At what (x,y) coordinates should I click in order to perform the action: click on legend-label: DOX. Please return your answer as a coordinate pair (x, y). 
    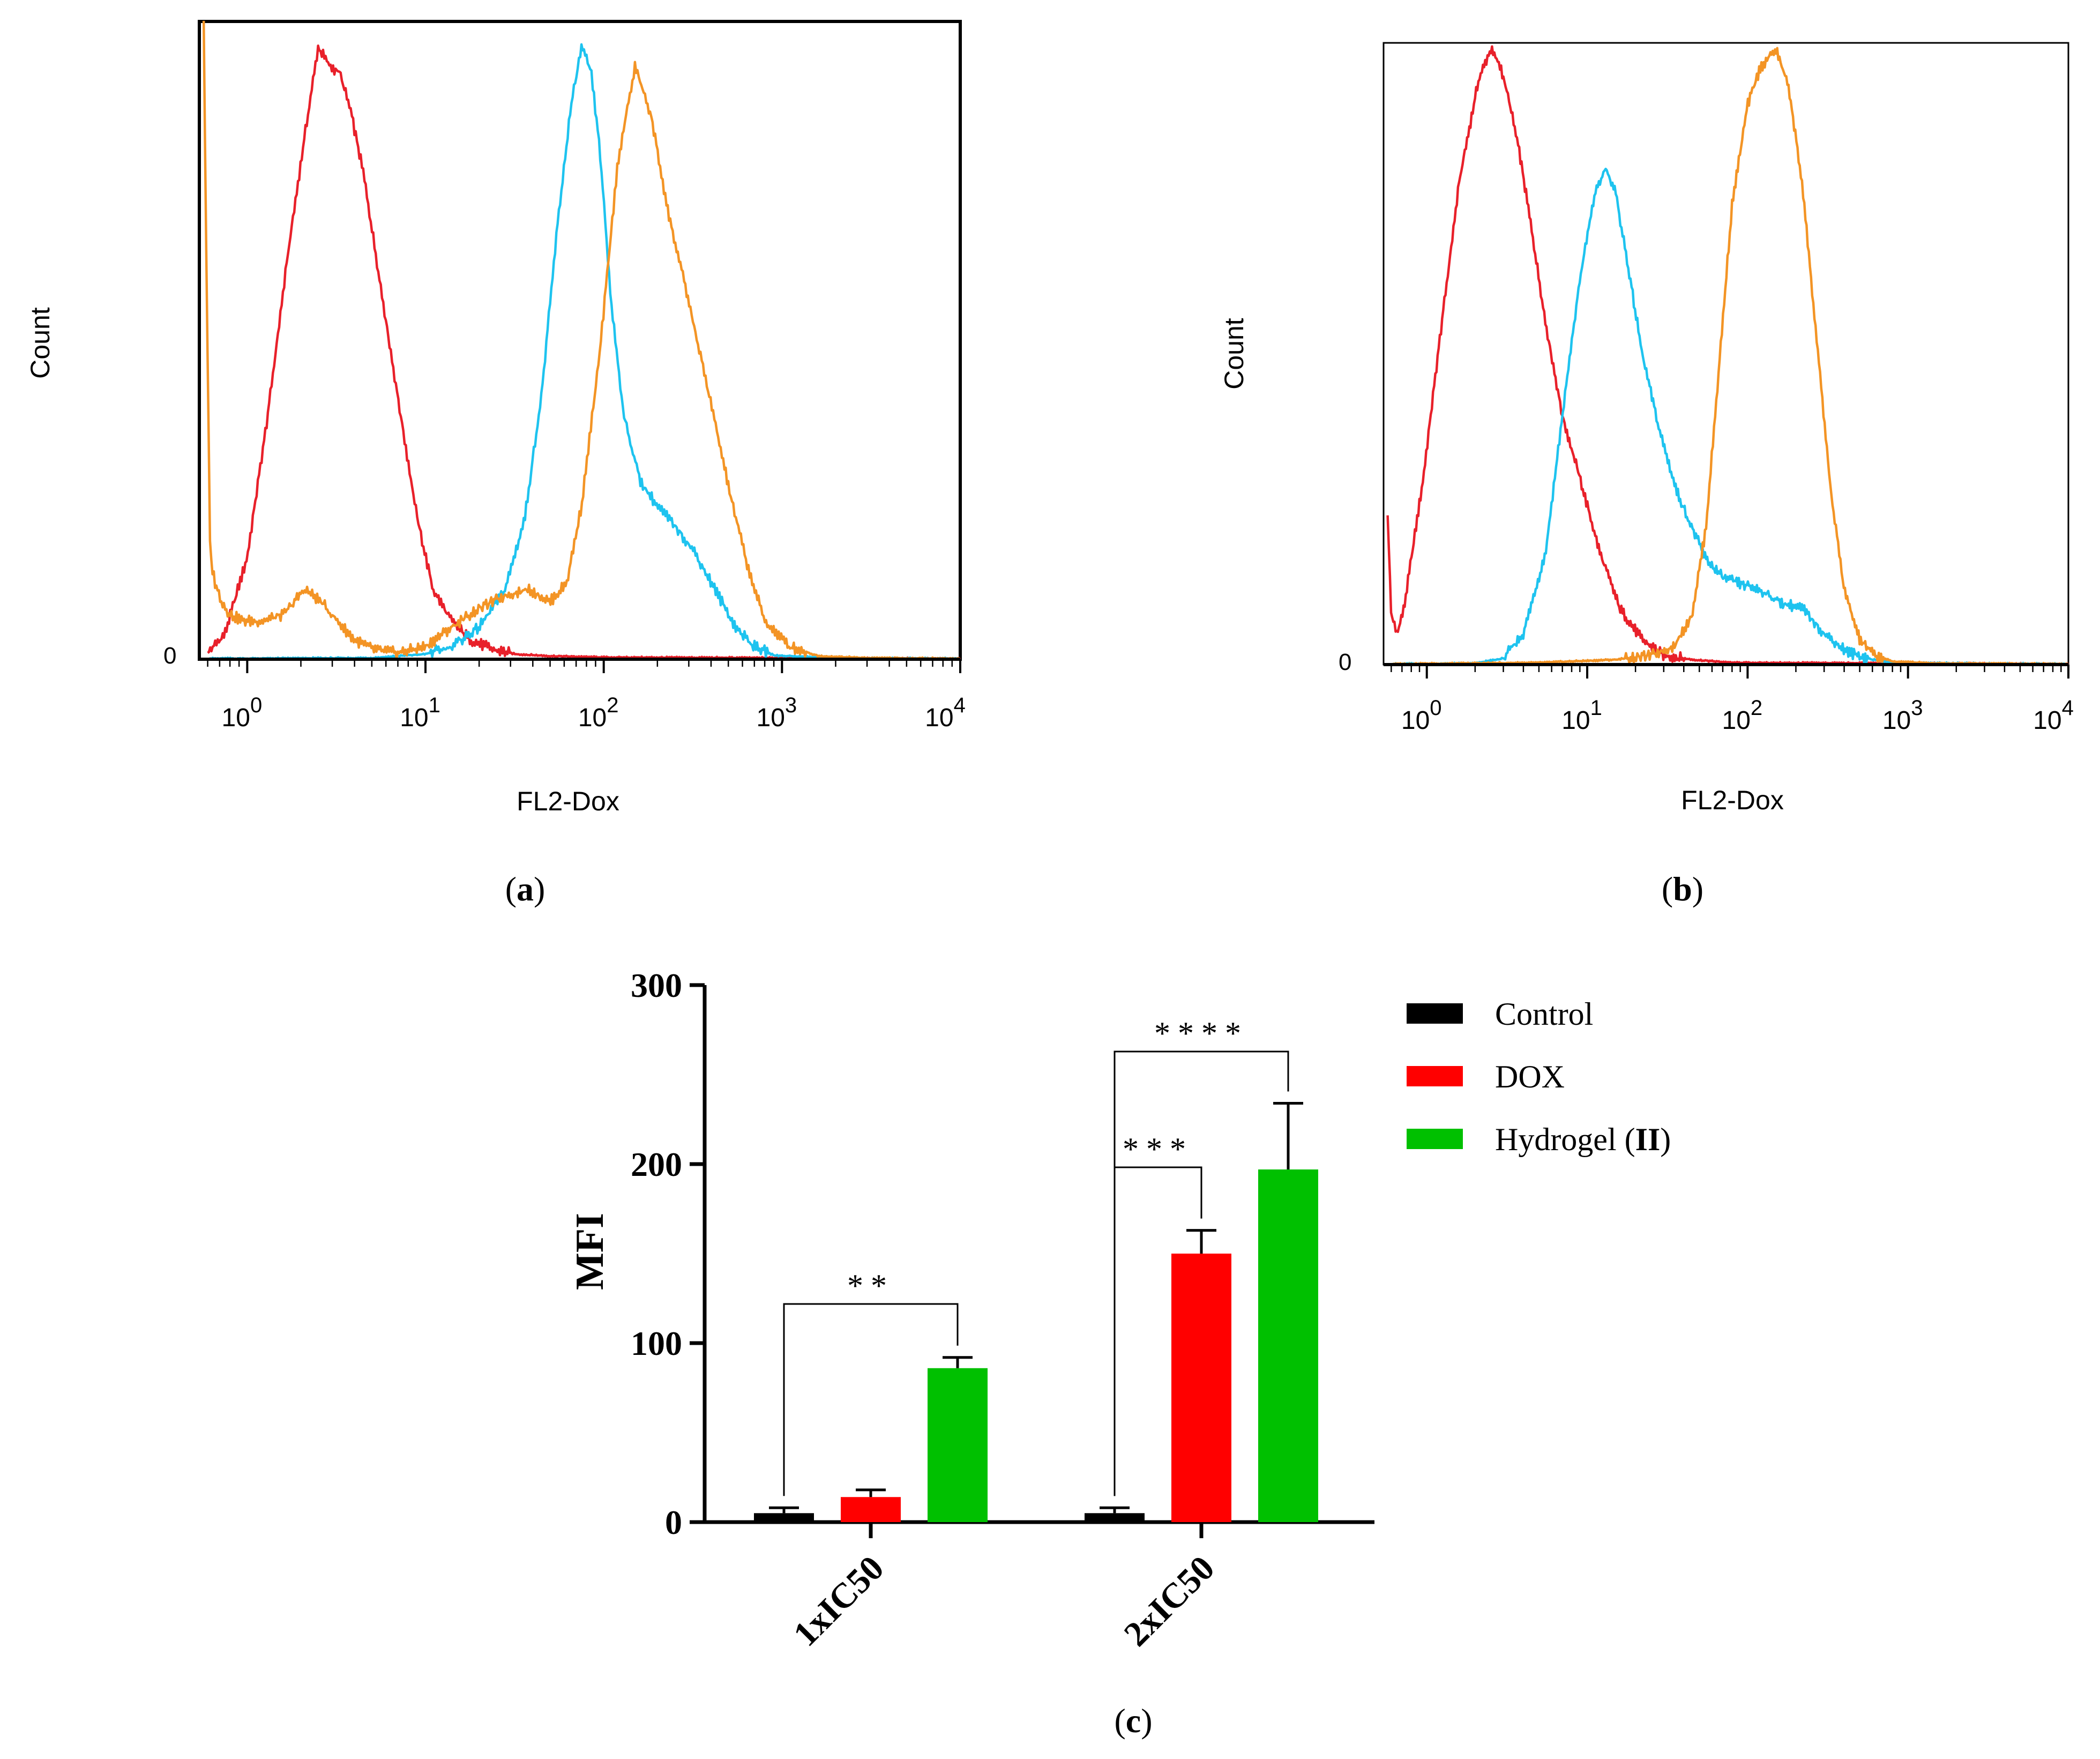
    Looking at the image, I should click on (1530, 1076).